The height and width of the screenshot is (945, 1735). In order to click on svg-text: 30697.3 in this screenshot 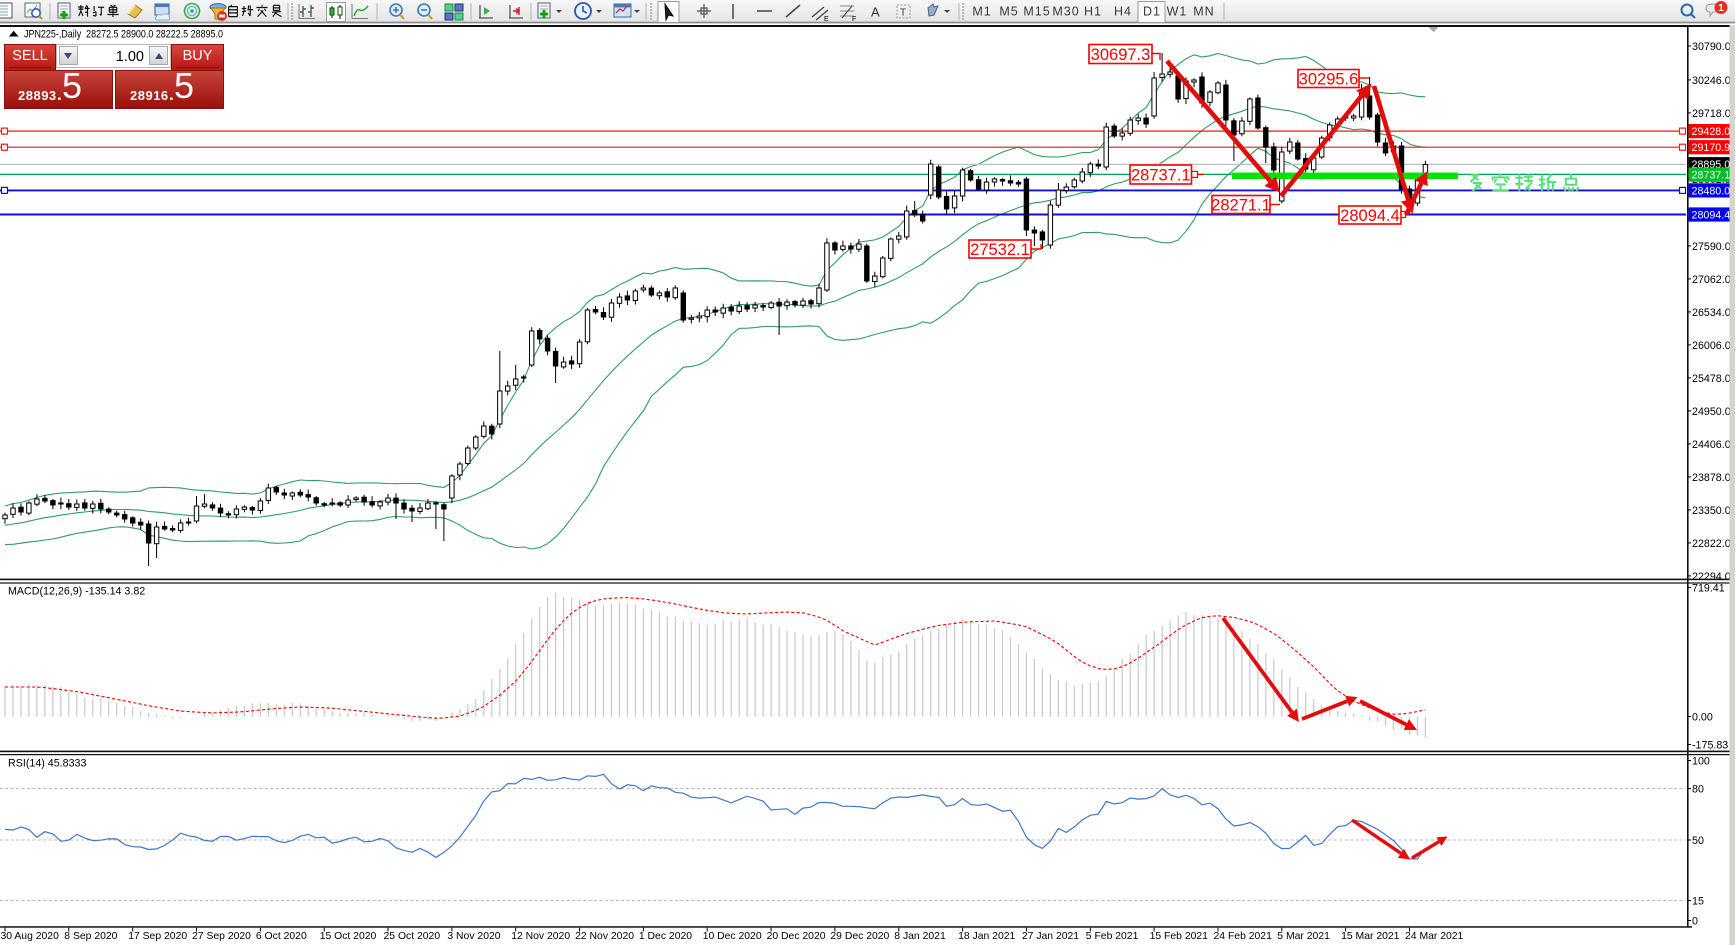, I will do `click(1121, 55)`.